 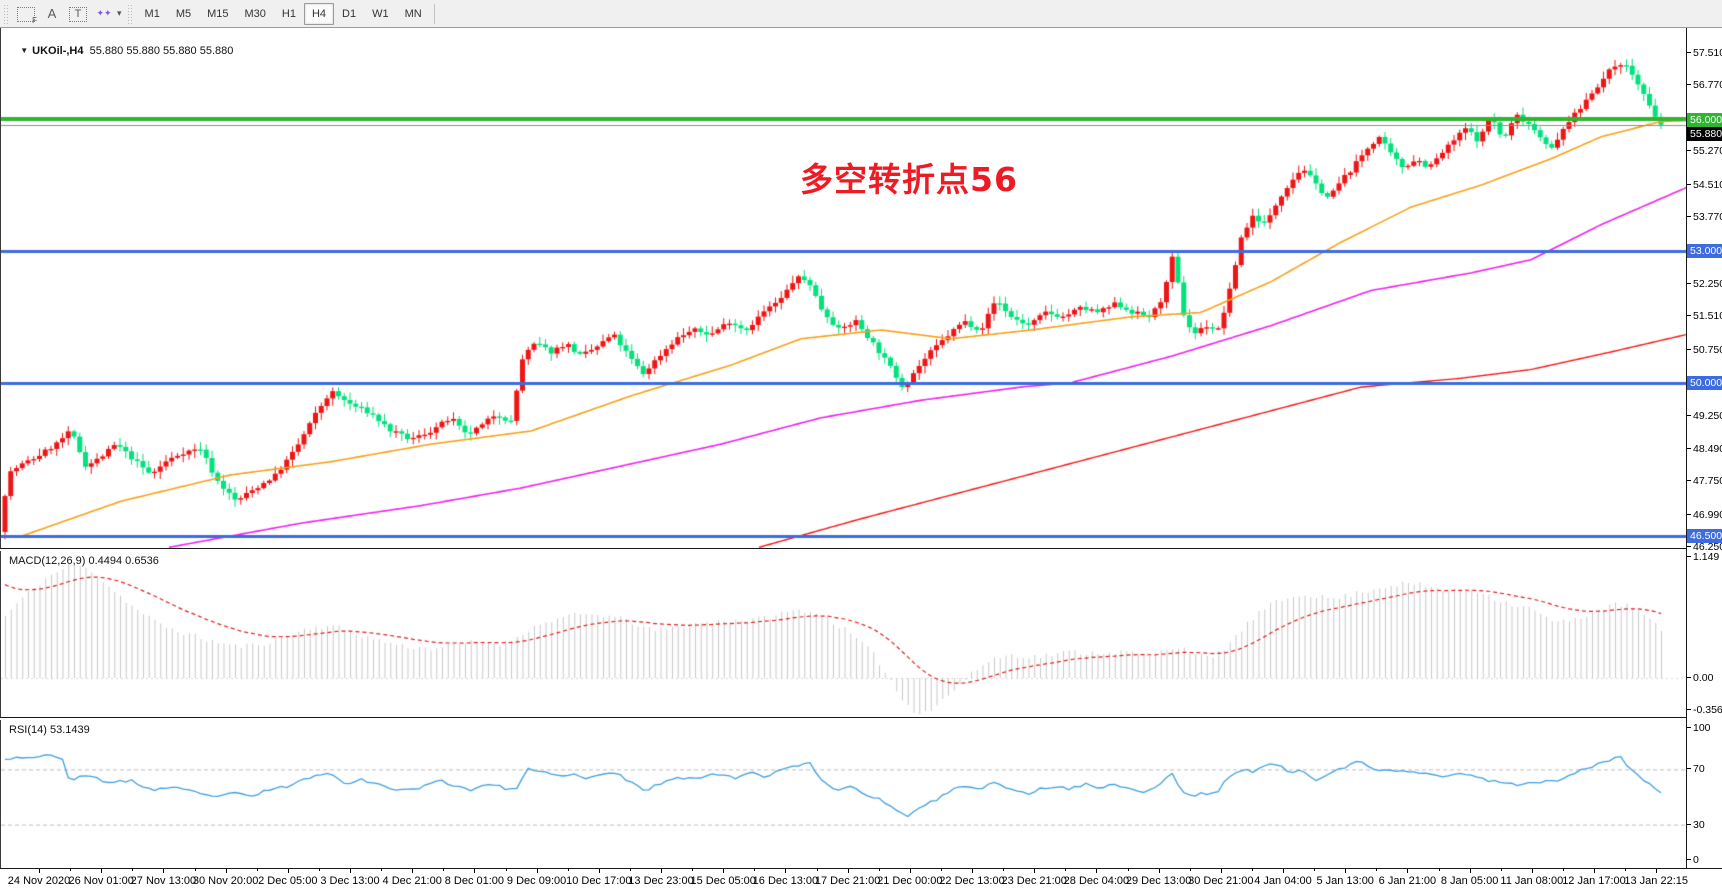 What do you see at coordinates (26, 14) in the screenshot?
I see `chart-shift-tool-button: F` at bounding box center [26, 14].